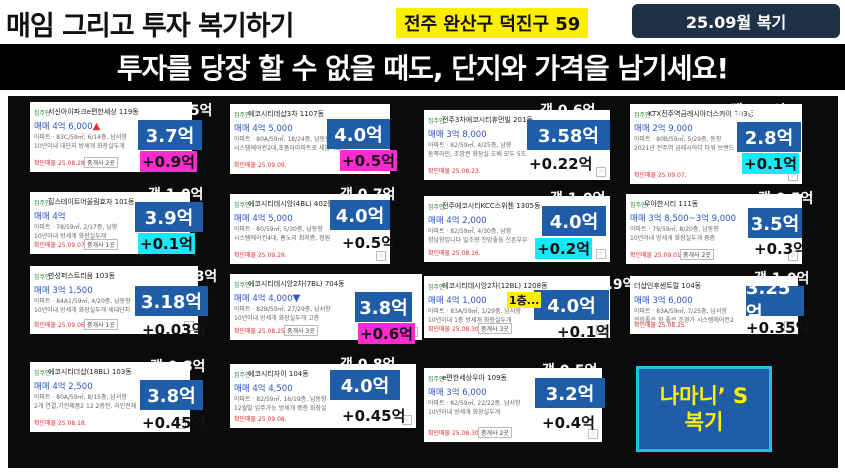 The width and height of the screenshot is (845, 475). Describe the element at coordinates (291, 204) in the screenshot. I see `listing-name: 에코시티데시앙(4BL) 402동` at that location.